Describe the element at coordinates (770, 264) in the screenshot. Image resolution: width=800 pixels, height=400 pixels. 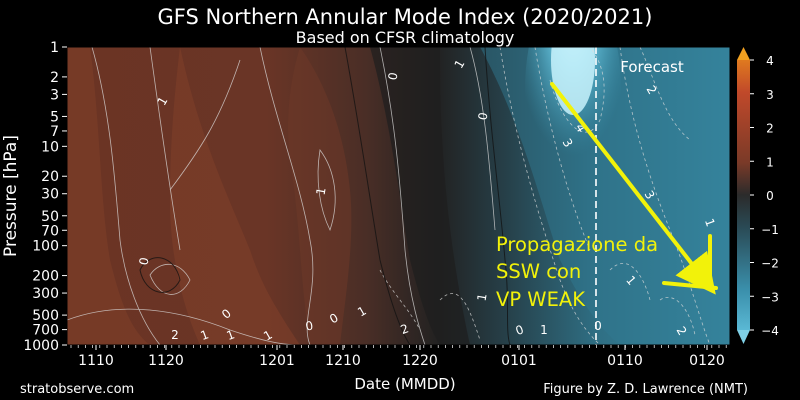
I see `colorbar-tick-label: −2` at that location.